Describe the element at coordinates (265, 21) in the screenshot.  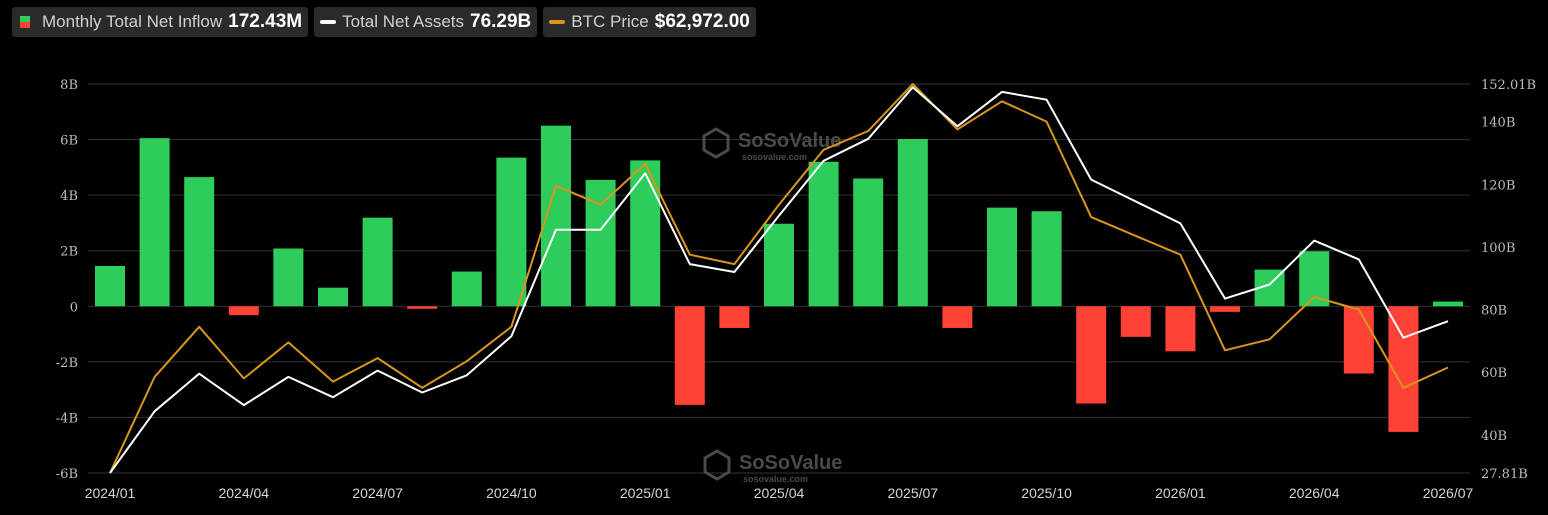
I see `legend-inflow-value: 172.43M` at that location.